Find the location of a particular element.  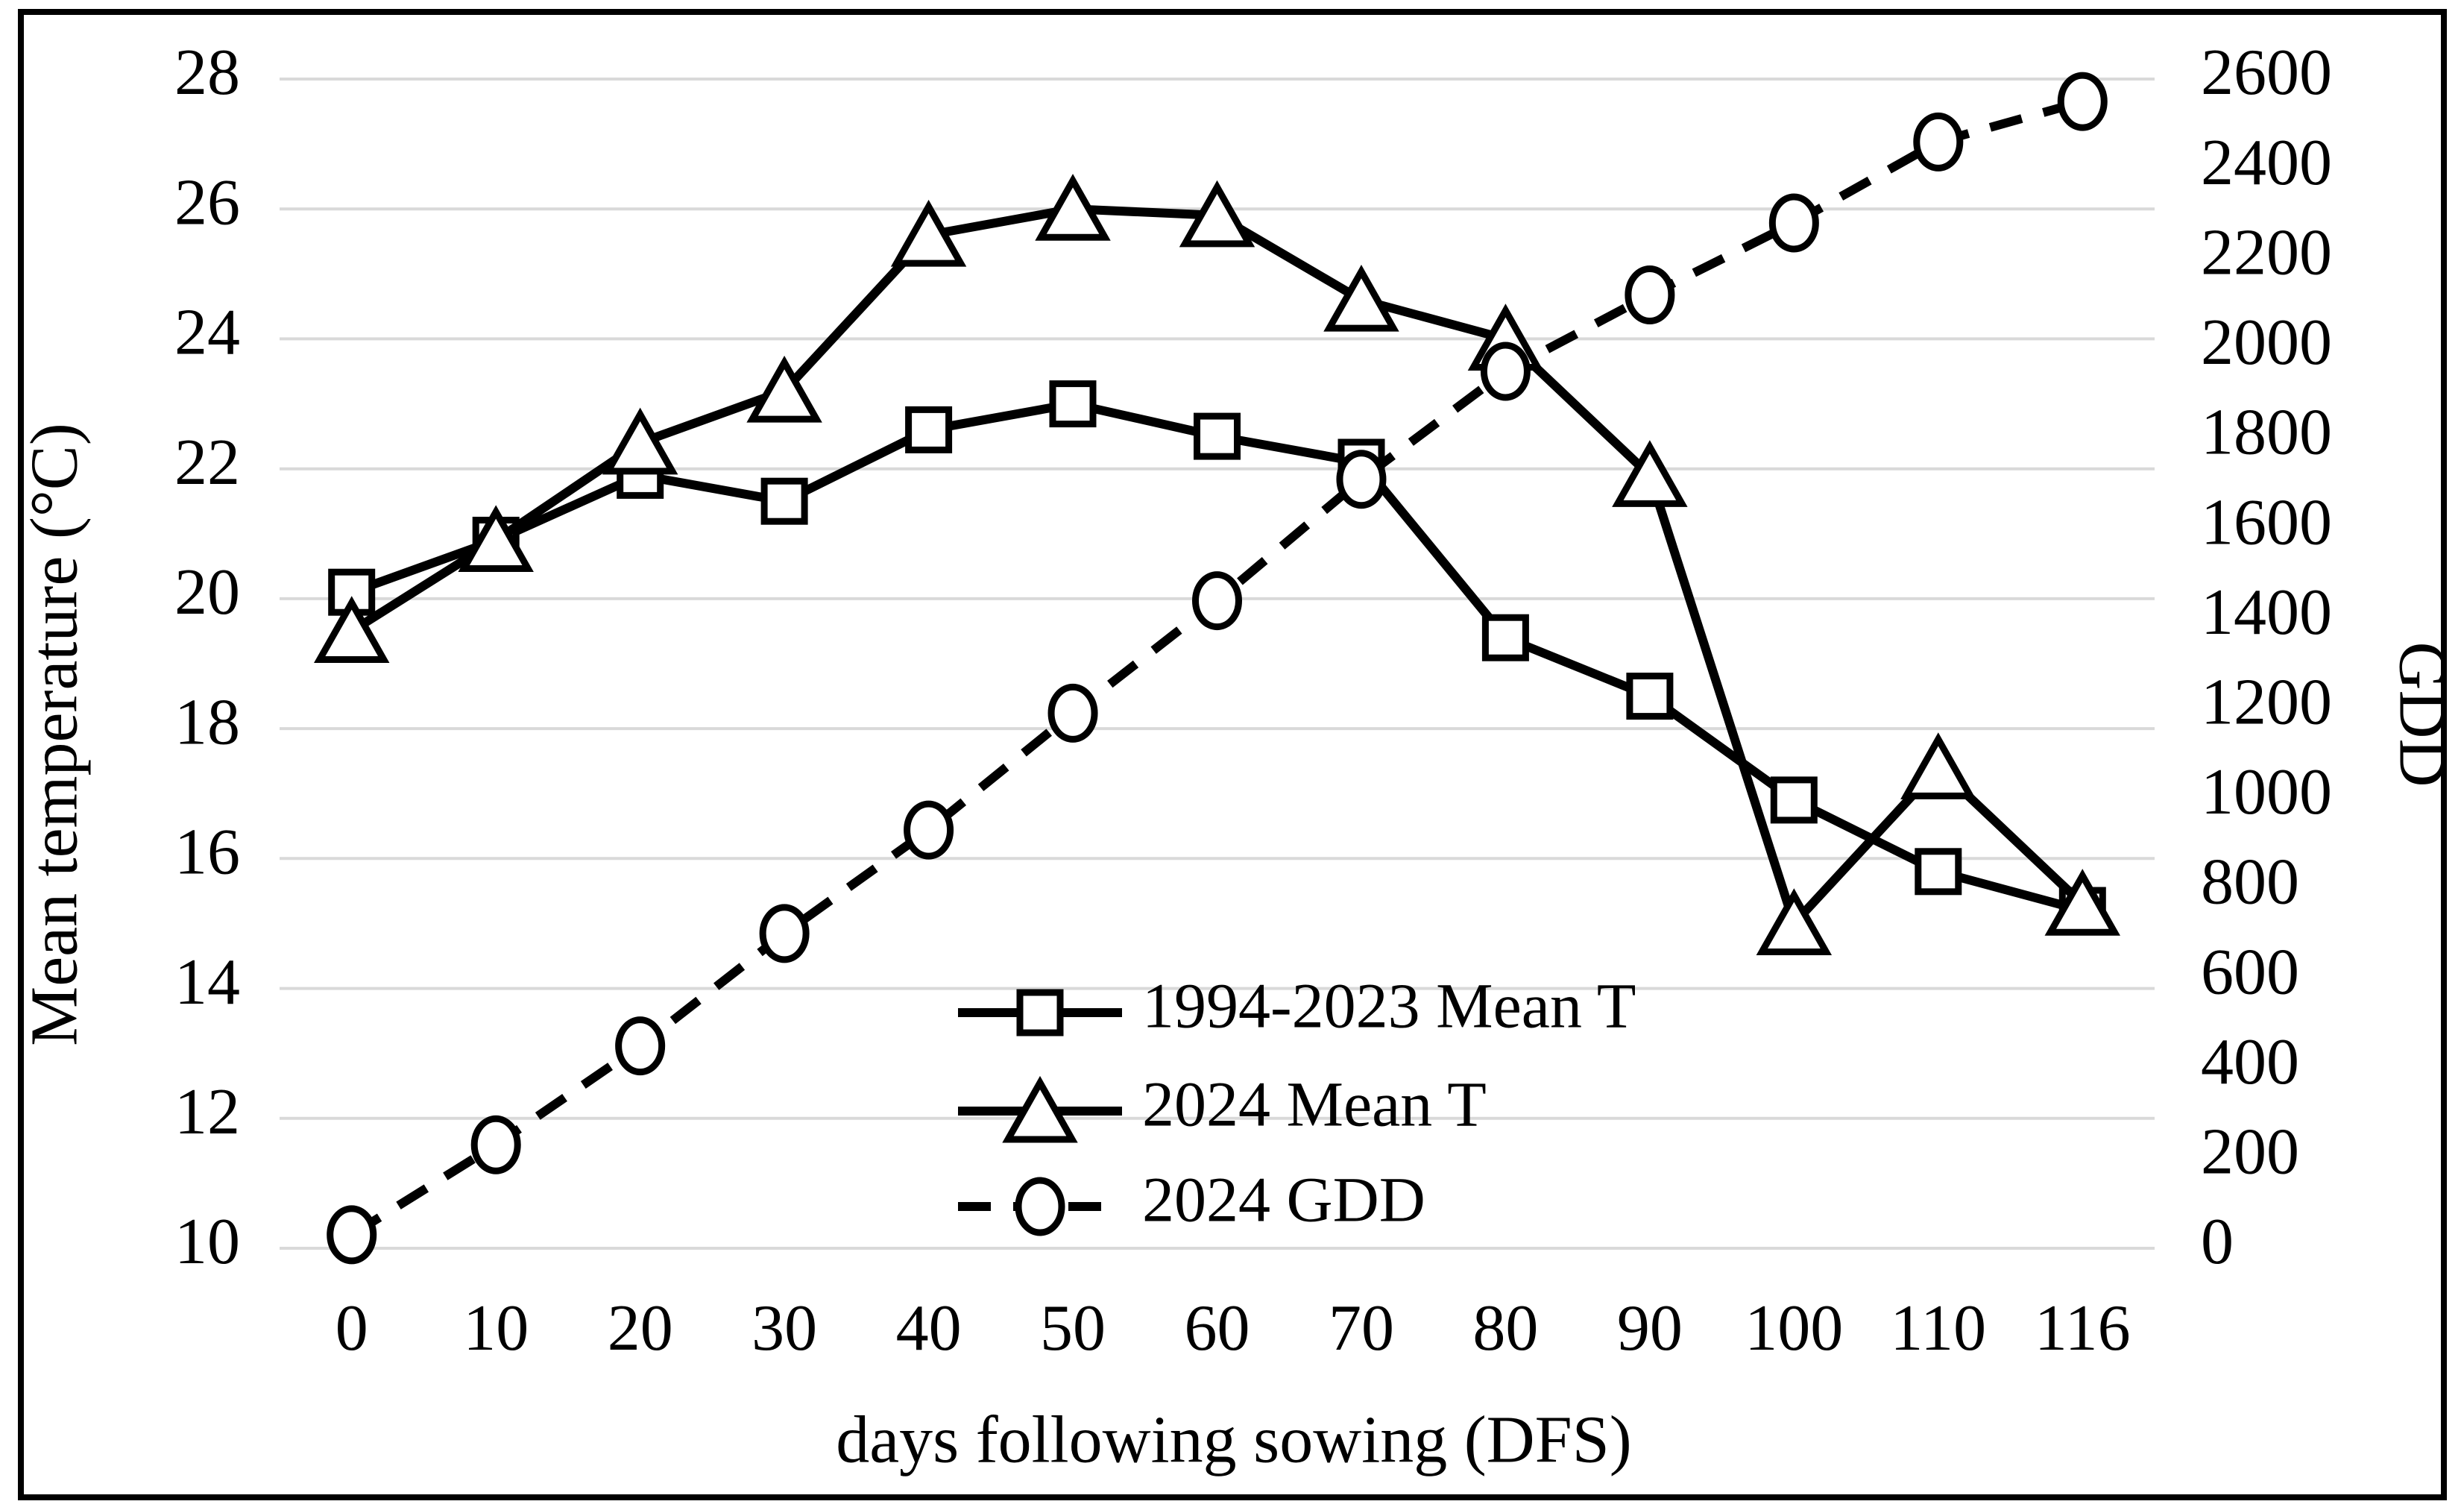

x-axis-tick-label: 20 is located at coordinates (640, 1329).